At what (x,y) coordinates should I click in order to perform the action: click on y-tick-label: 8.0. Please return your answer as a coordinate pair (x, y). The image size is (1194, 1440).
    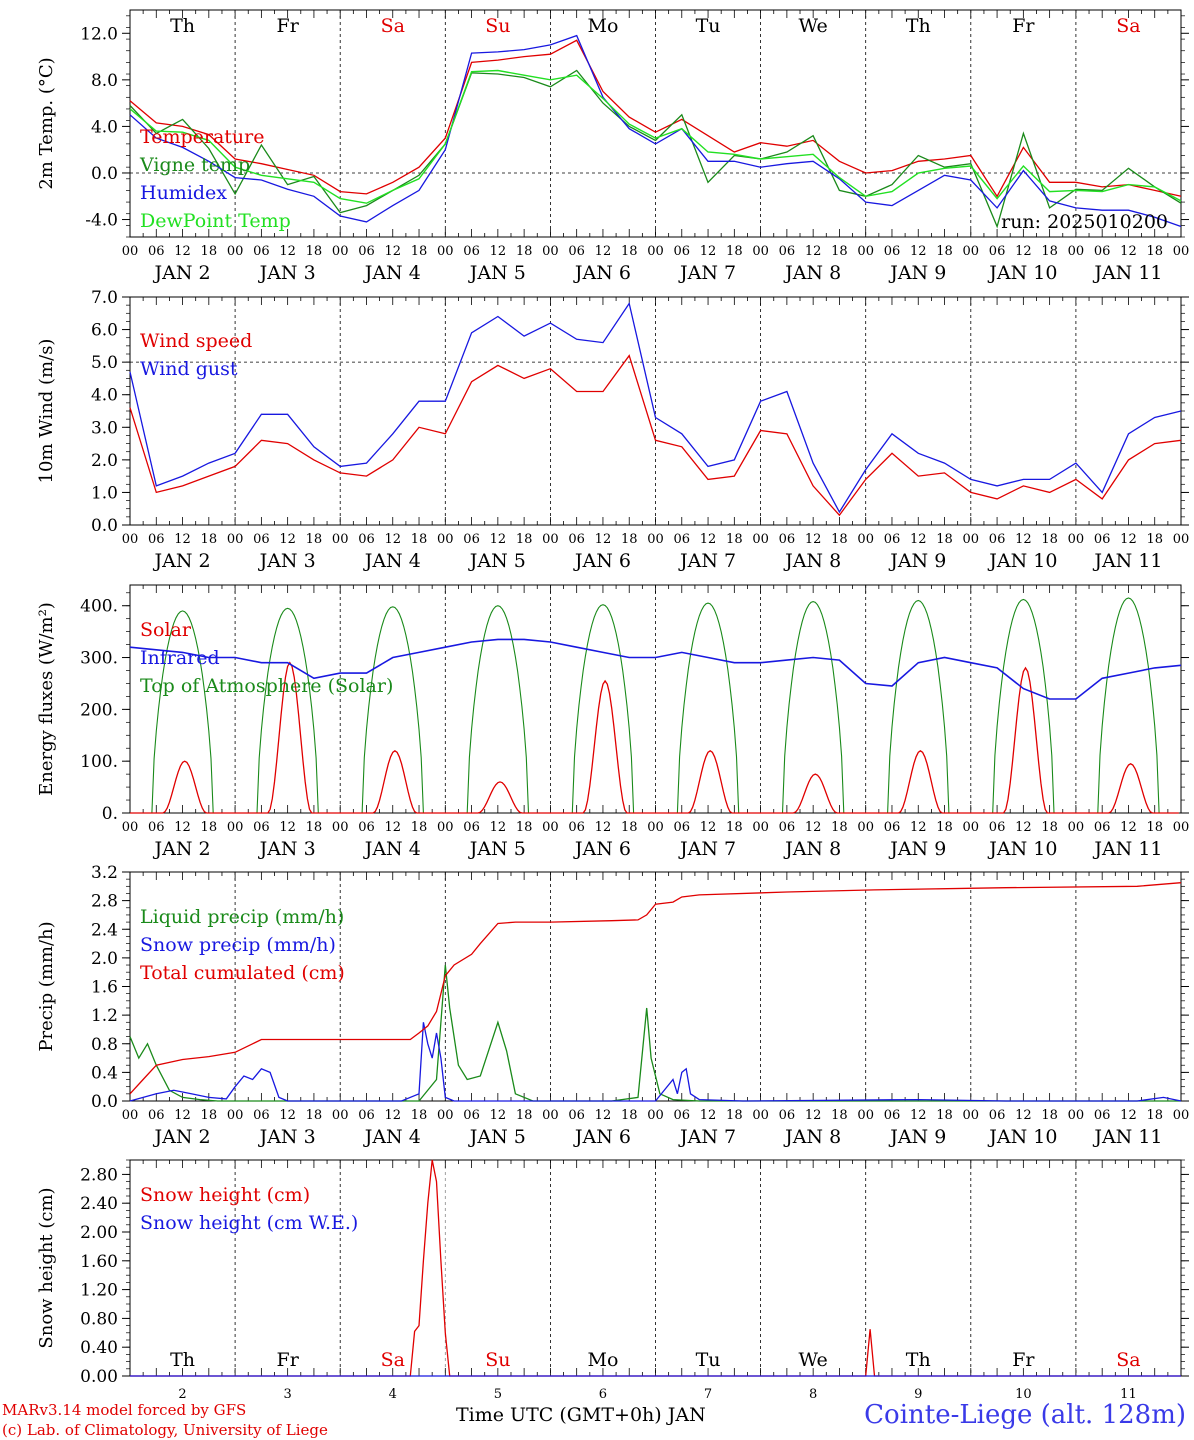
    Looking at the image, I should click on (104, 81).